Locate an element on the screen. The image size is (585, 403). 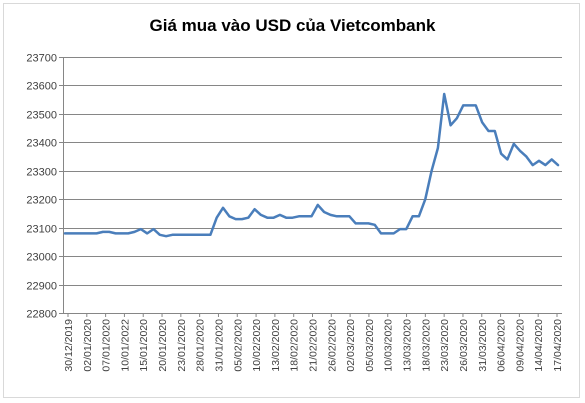
x-tick-label: 10/02/2020 is located at coordinates (257, 345).